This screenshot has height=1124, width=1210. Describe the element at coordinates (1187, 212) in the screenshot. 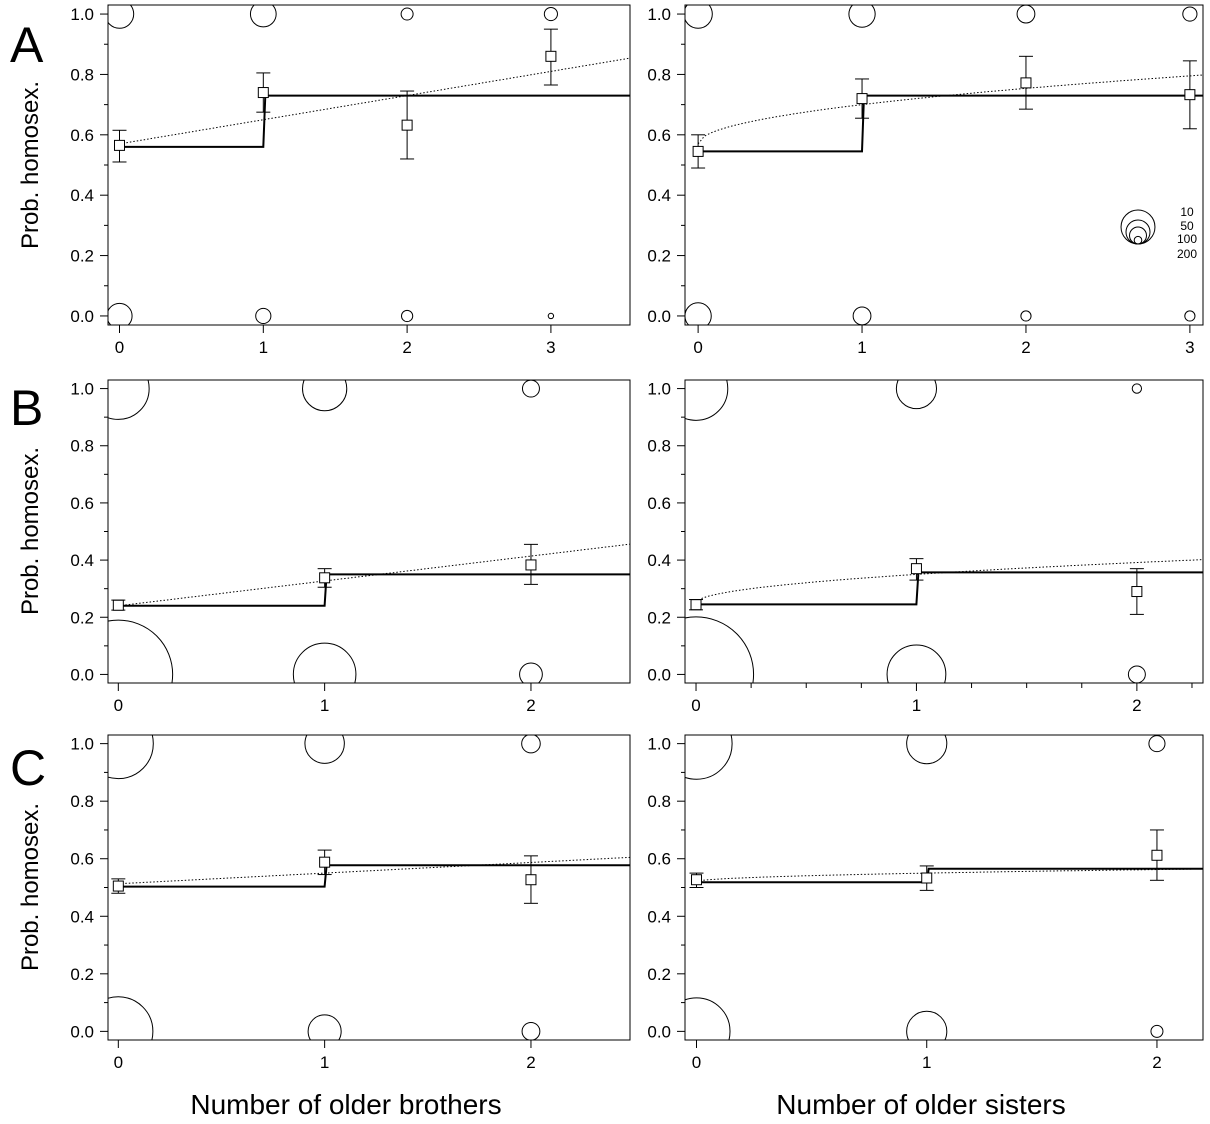

I see `legend-label: 10` at that location.